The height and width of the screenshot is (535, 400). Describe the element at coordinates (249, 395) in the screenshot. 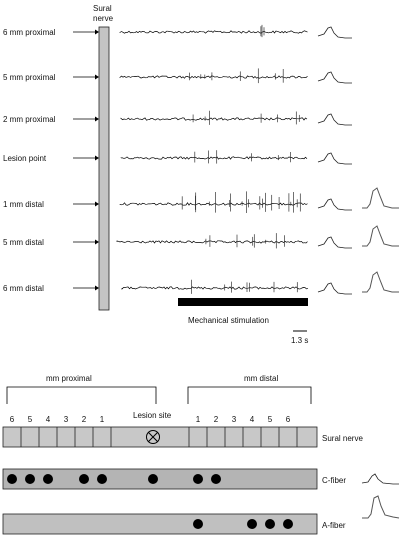

I see `distal-bracket` at that location.